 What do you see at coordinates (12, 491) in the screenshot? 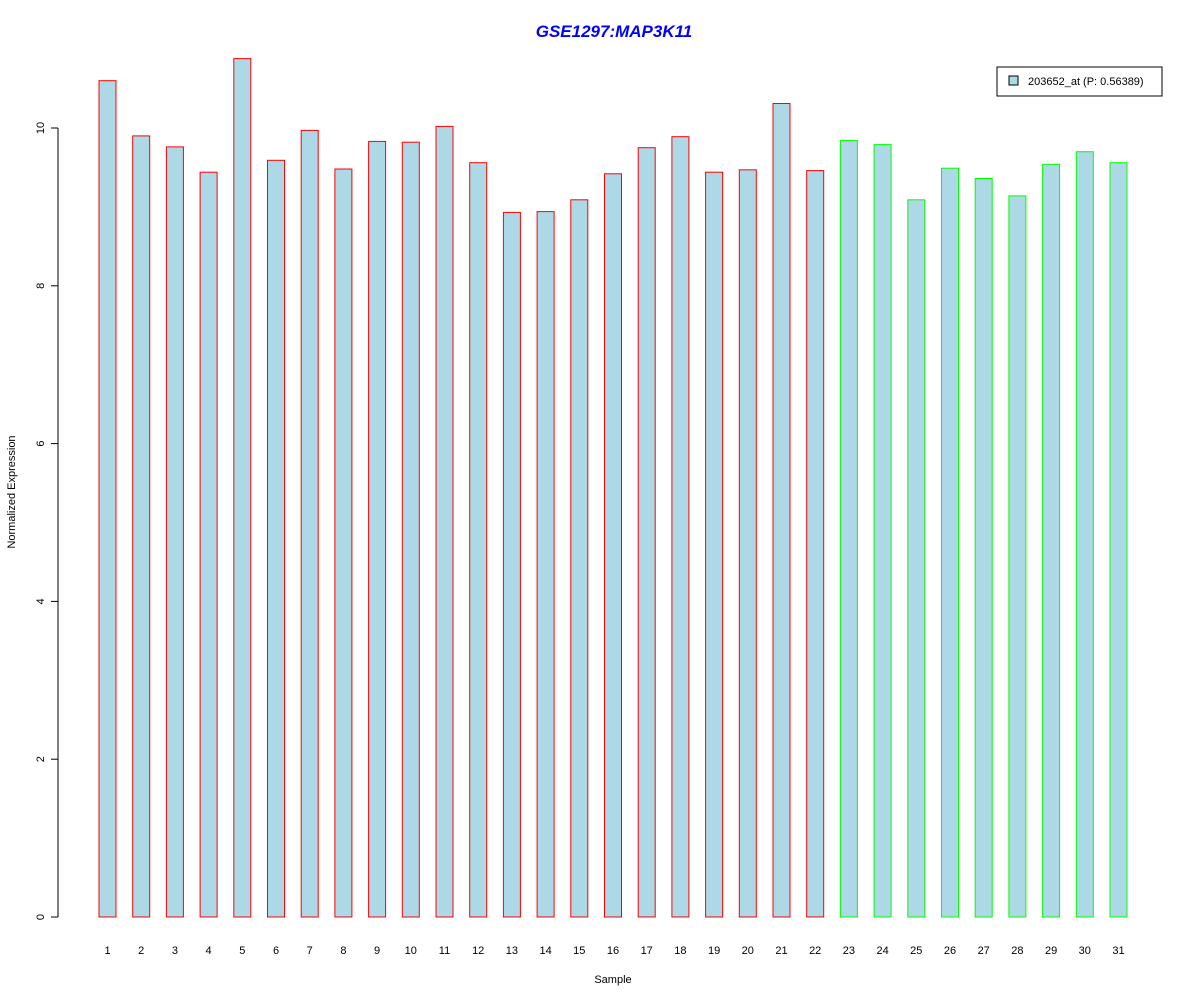
I see `y-axis-label: Normalized Expression` at bounding box center [12, 491].